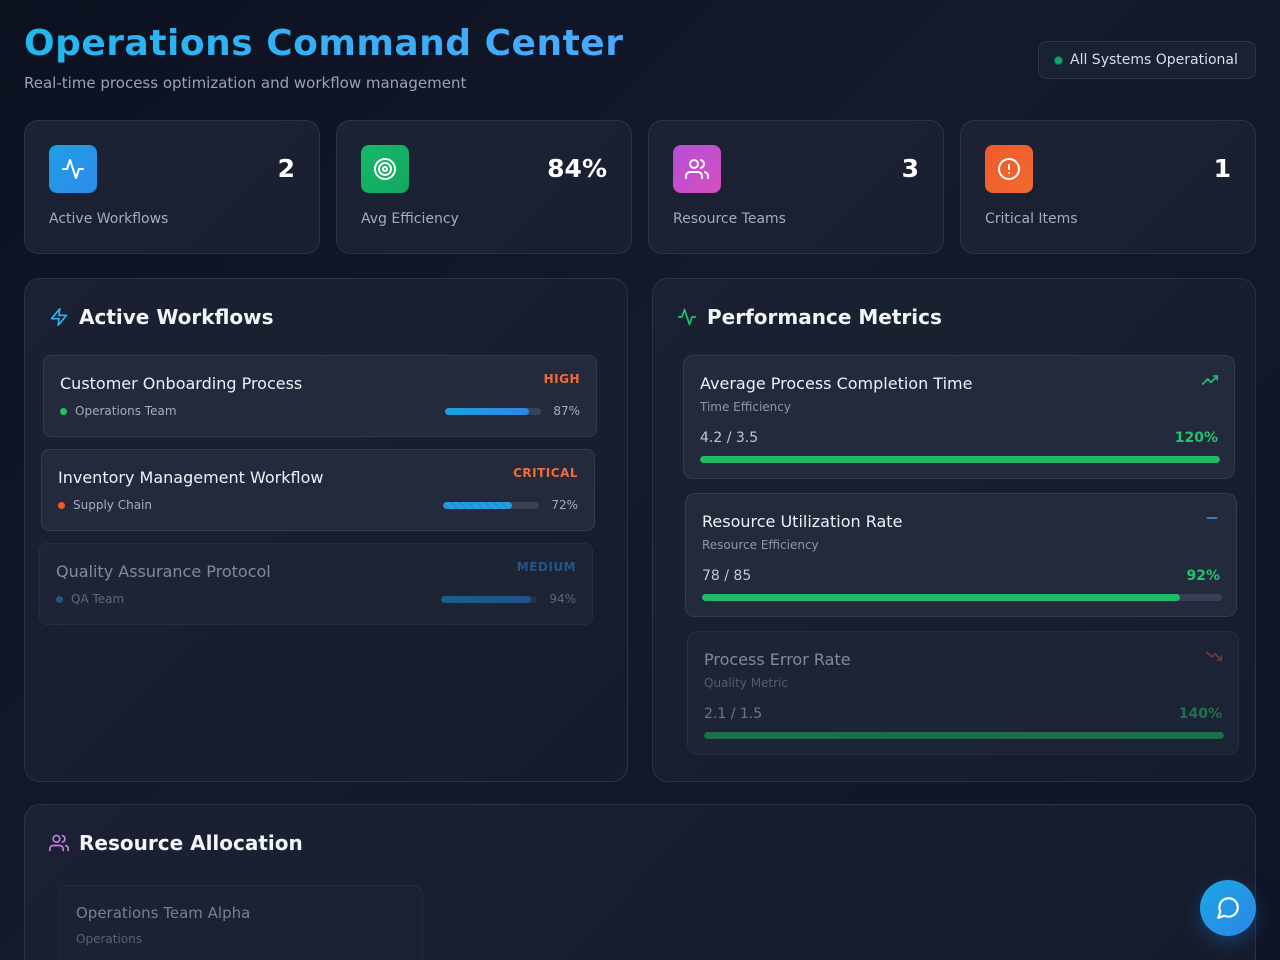 The width and height of the screenshot is (1280, 960). I want to click on metric-values: 78 / 85, so click(727, 576).